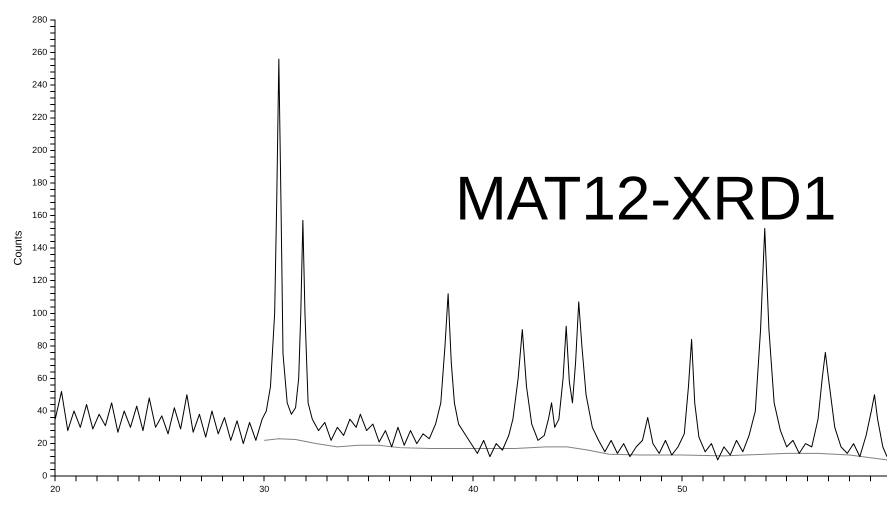  Describe the element at coordinates (40, 182) in the screenshot. I see `y-tick-label: 180` at that location.